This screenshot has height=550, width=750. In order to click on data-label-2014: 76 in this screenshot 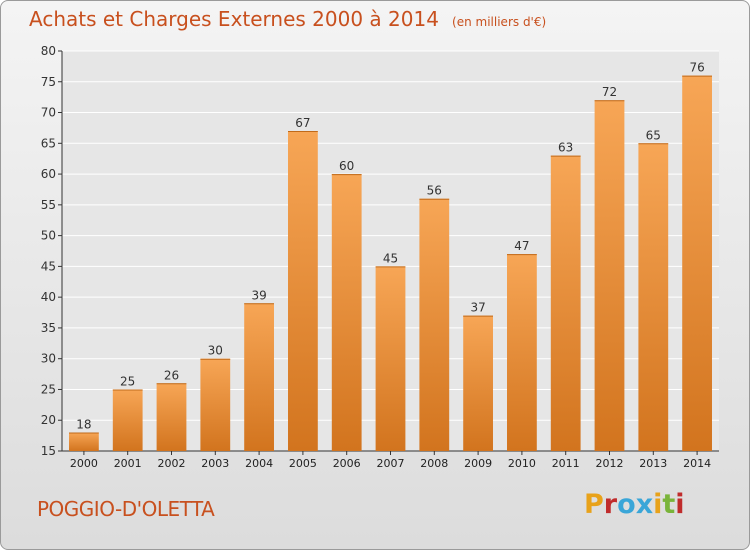, I will do `click(696, 68)`.